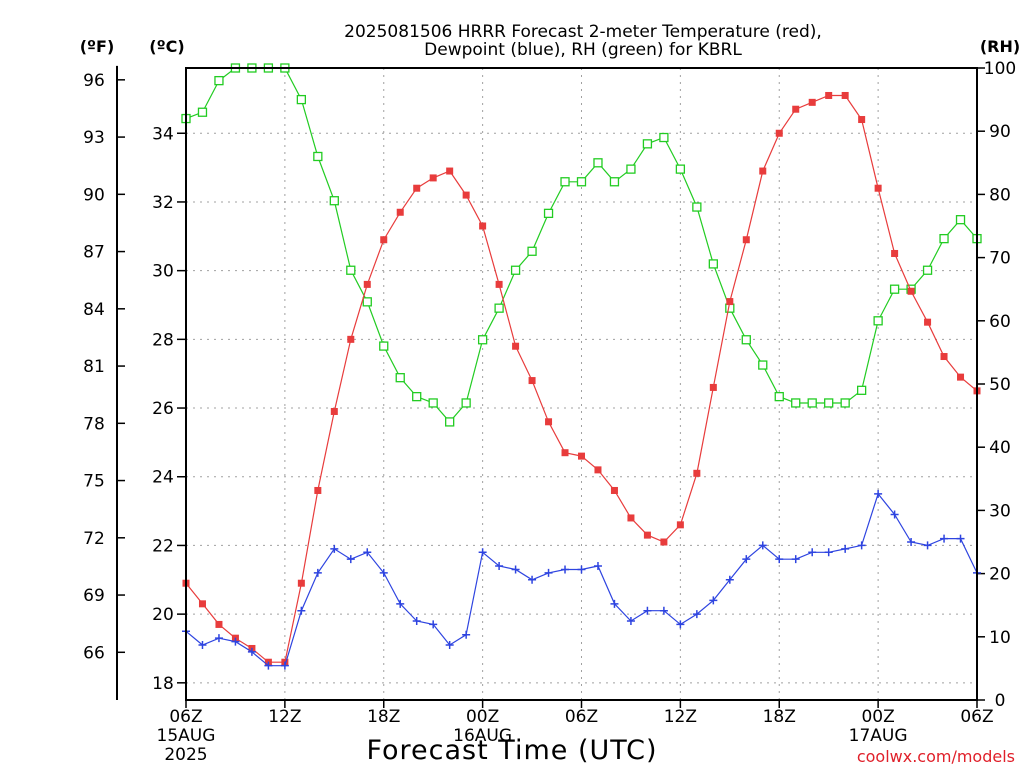 The height and width of the screenshot is (768, 1024). I want to click on fahrenheit-tick-label: 81, so click(94, 367).